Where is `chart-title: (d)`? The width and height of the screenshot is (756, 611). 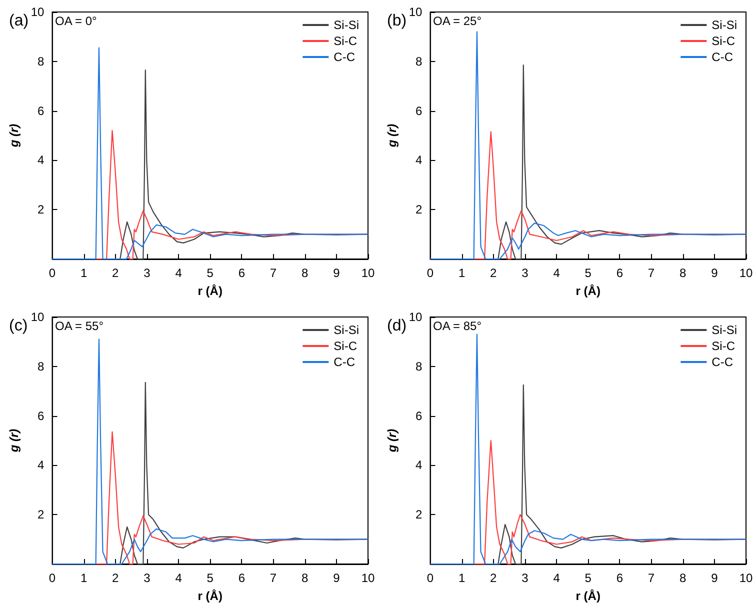 chart-title: (d) is located at coordinates (397, 326).